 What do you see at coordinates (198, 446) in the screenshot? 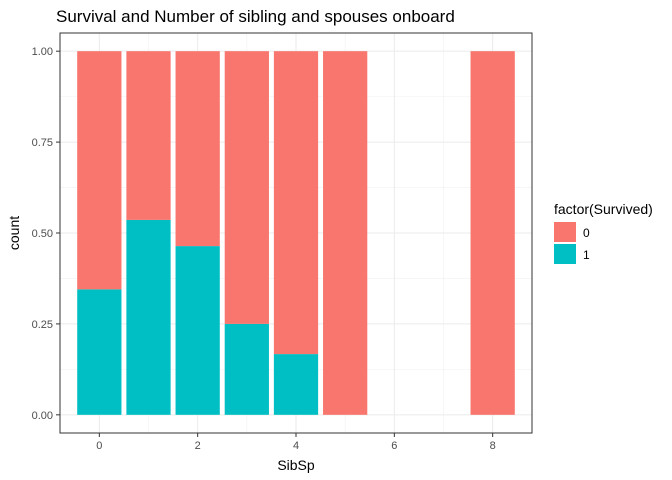
I see `x-tick-label: 2` at bounding box center [198, 446].